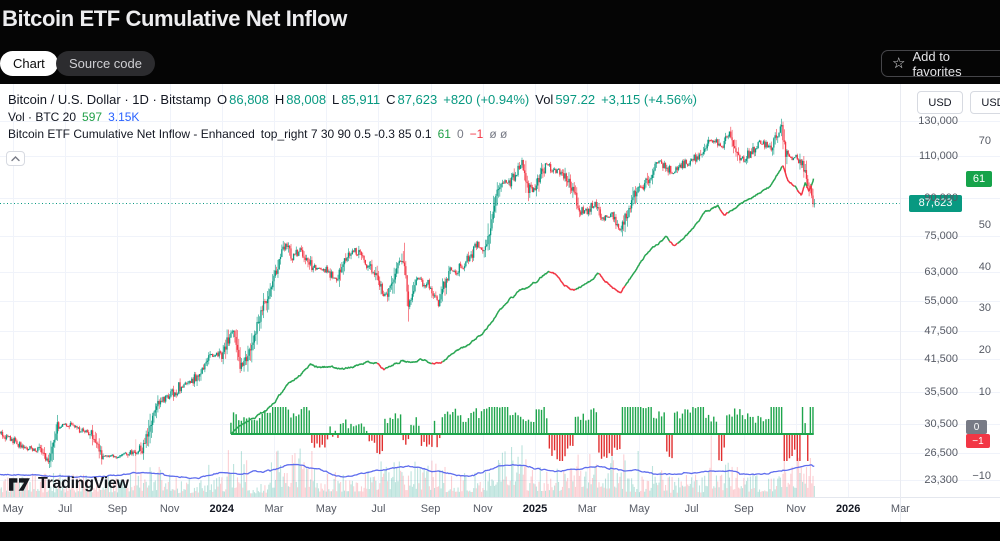 Image resolution: width=1000 pixels, height=541 pixels. I want to click on last-price-badge: 87,623, so click(935, 203).